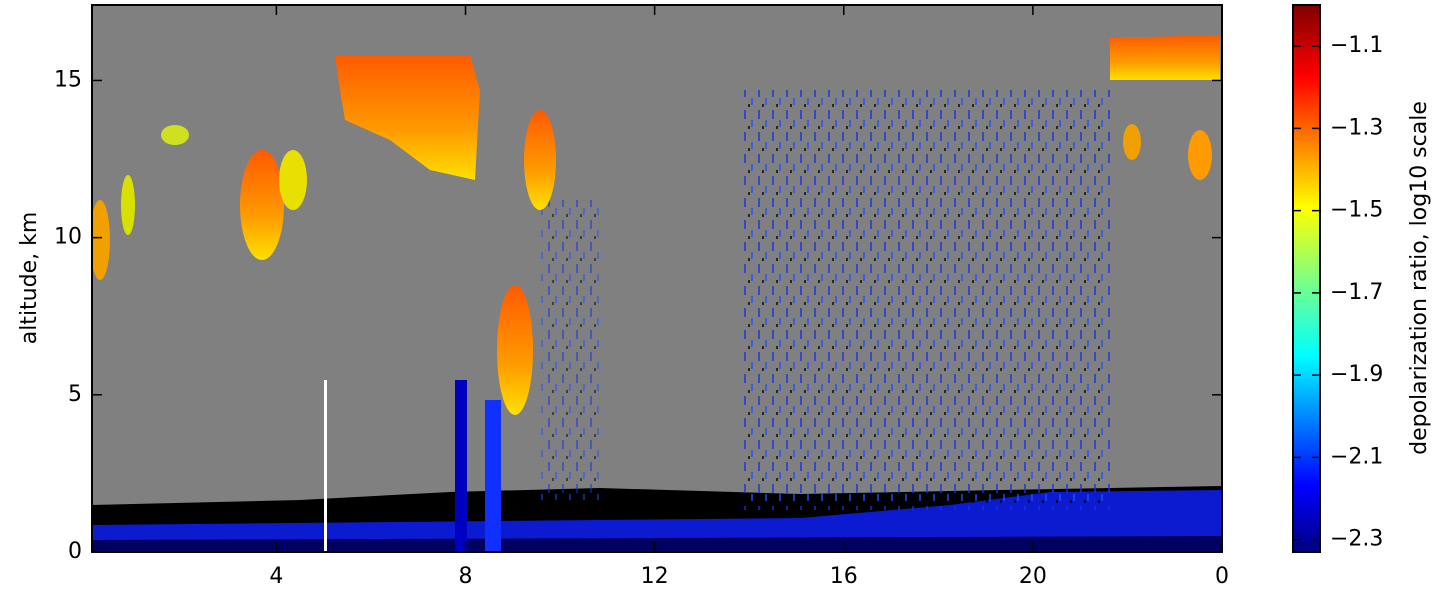  What do you see at coordinates (1033, 576) in the screenshot?
I see `x-tick-label: 20` at bounding box center [1033, 576].